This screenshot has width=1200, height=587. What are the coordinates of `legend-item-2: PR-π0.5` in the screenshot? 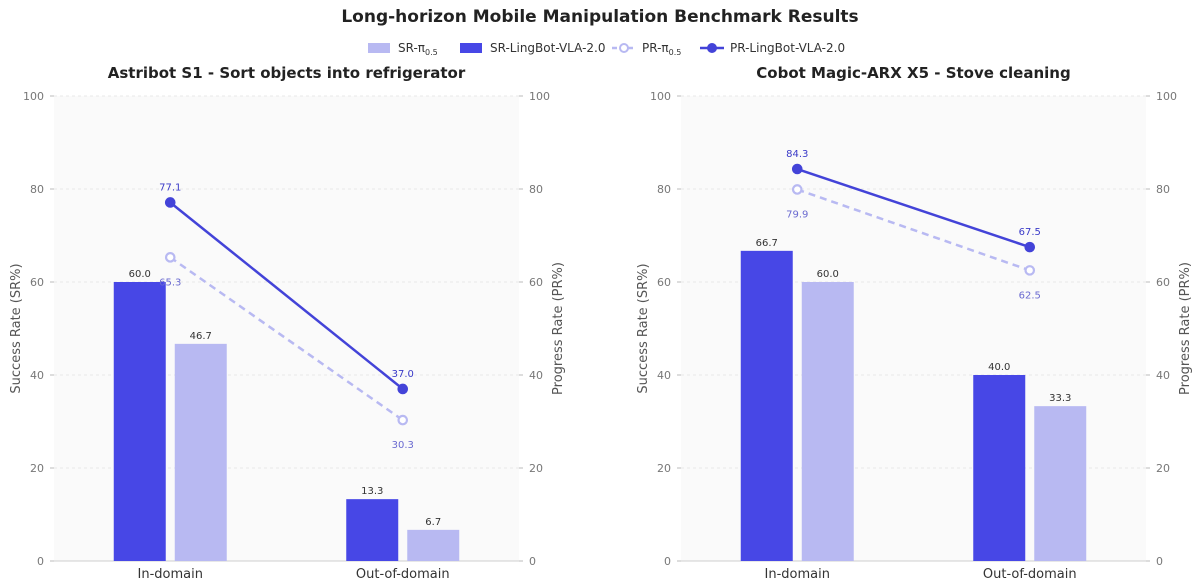 It's located at (646, 49).